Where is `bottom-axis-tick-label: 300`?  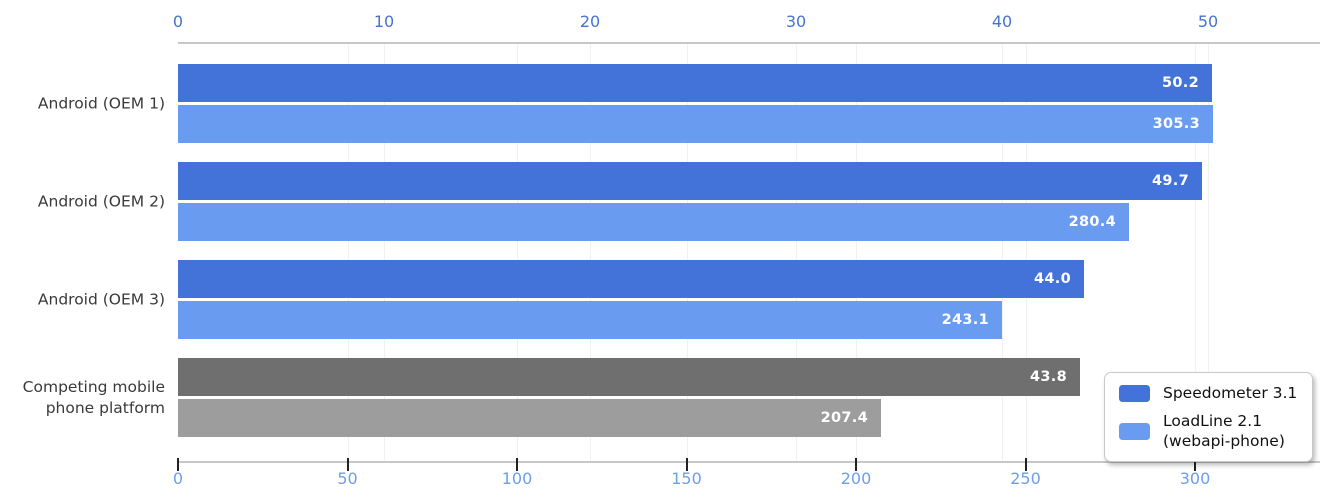 bottom-axis-tick-label: 300 is located at coordinates (1195, 478).